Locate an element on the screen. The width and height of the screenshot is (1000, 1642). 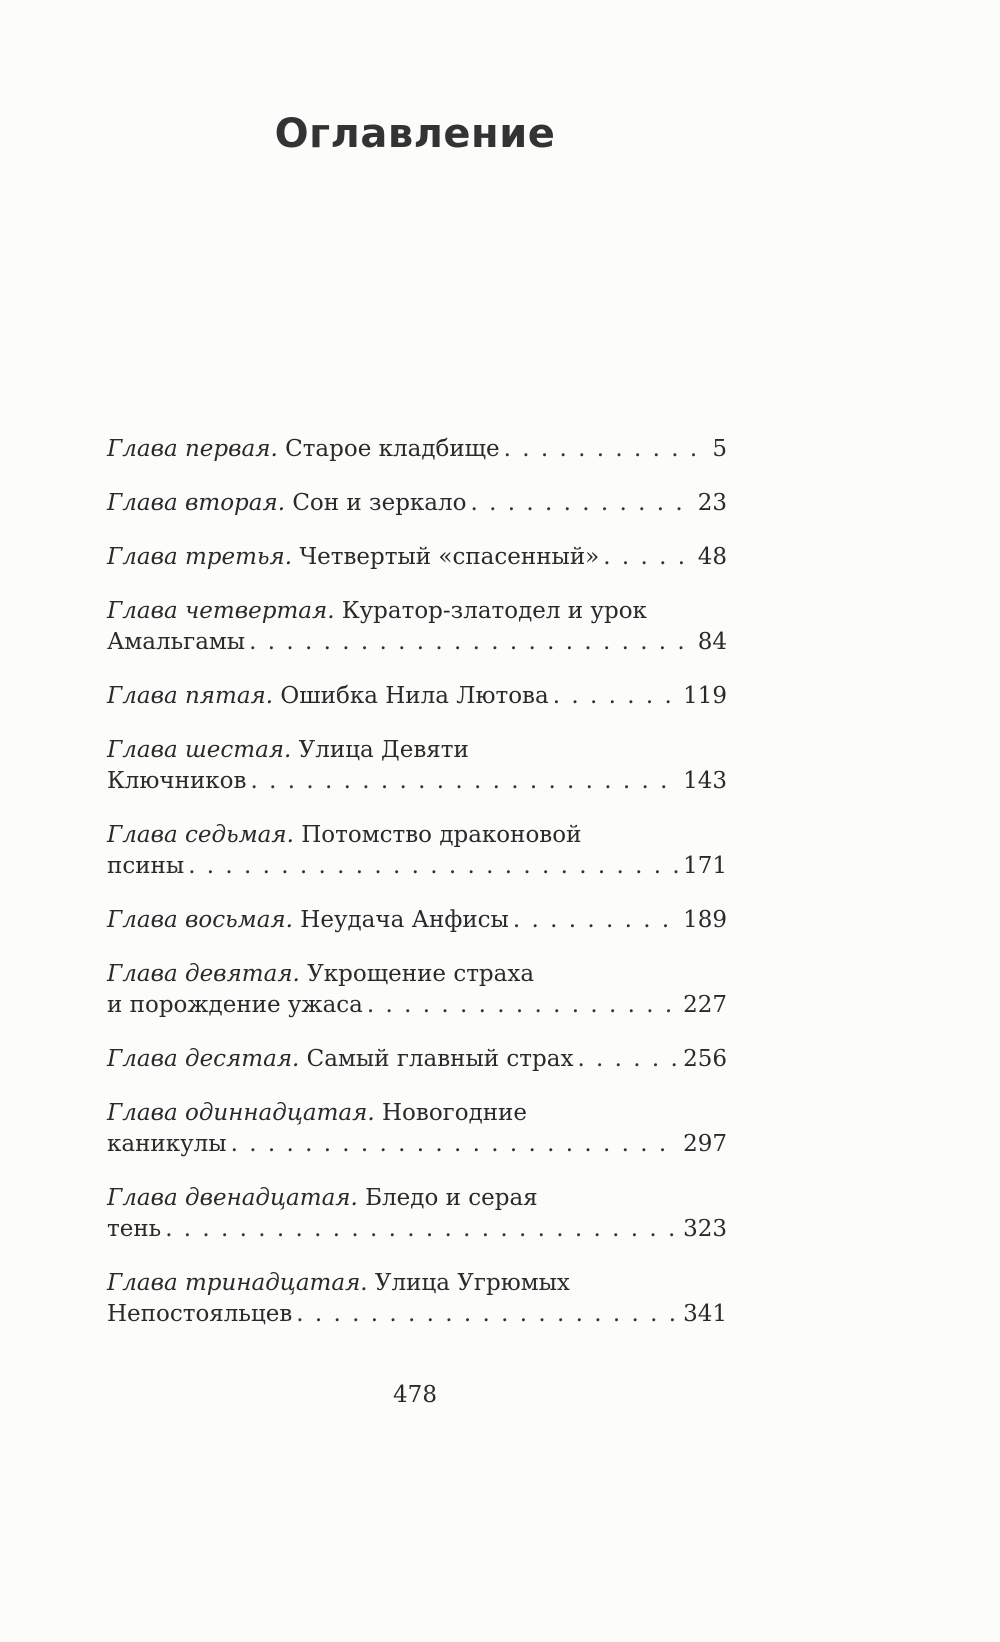
toc-entry: Глава восьмая. Неудача Анфисы 189 is located at coordinates (417, 920).